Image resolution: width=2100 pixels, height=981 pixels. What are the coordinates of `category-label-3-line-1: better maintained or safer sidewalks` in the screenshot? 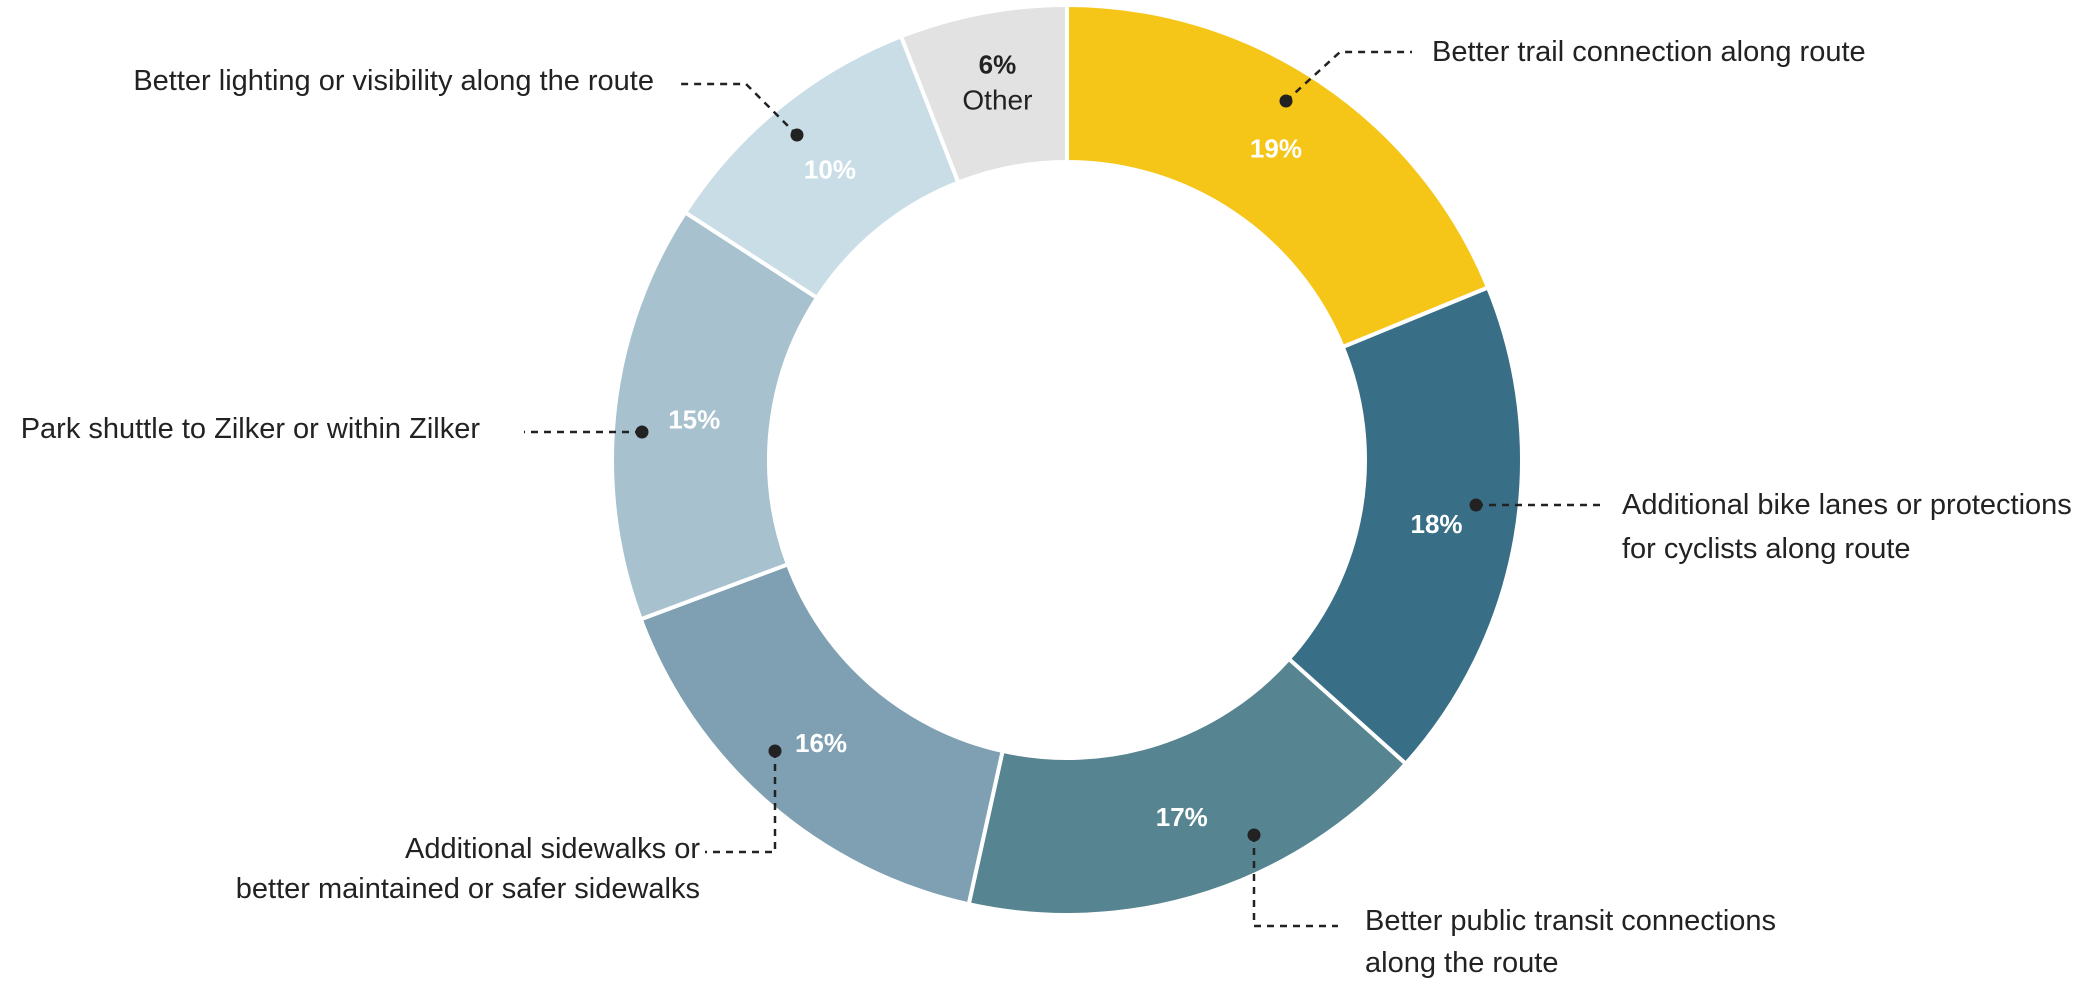 It's located at (468, 889).